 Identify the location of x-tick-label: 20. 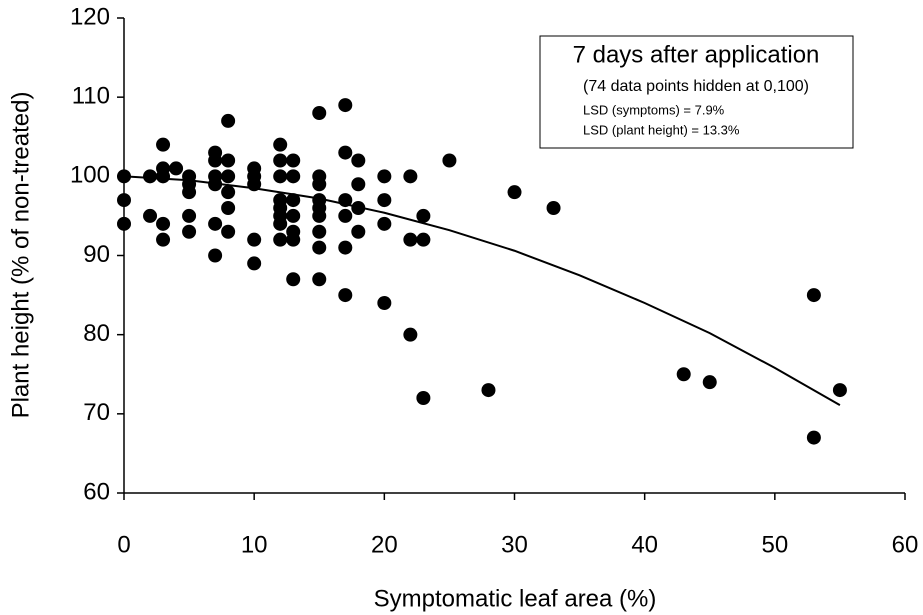
(384, 544).